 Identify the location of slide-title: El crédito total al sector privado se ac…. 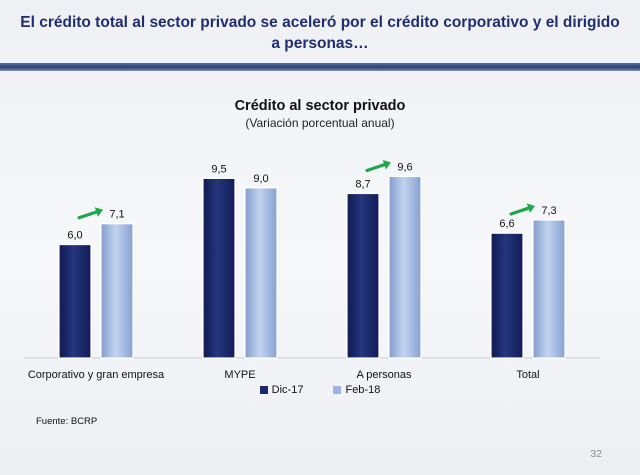
(320, 33).